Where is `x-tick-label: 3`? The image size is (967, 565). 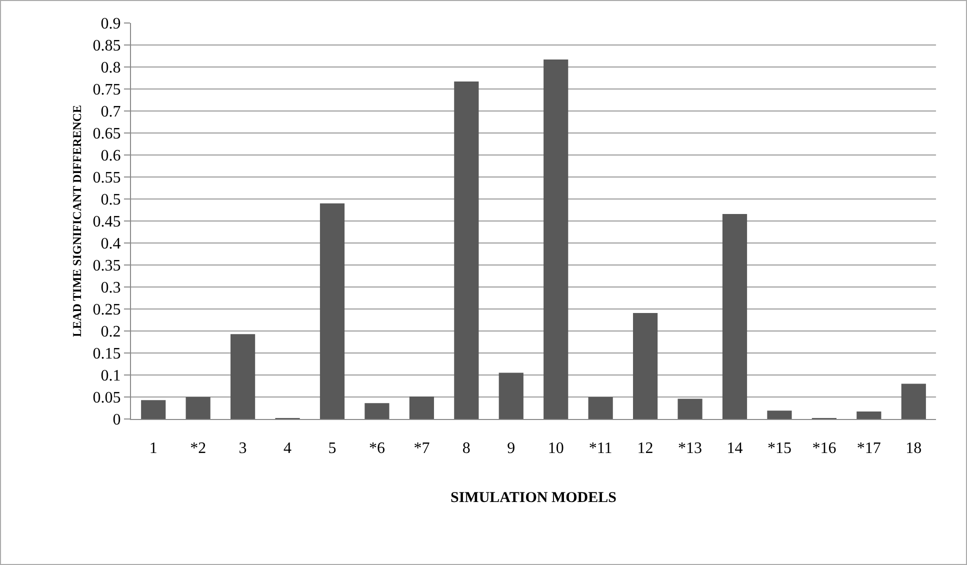
x-tick-label: 3 is located at coordinates (242, 449).